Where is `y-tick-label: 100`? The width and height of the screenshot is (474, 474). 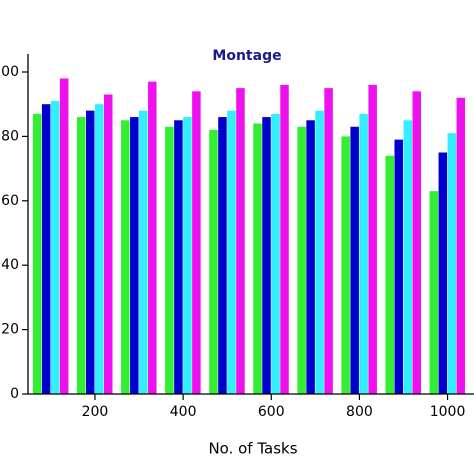
y-tick-label: 100 is located at coordinates (9, 72).